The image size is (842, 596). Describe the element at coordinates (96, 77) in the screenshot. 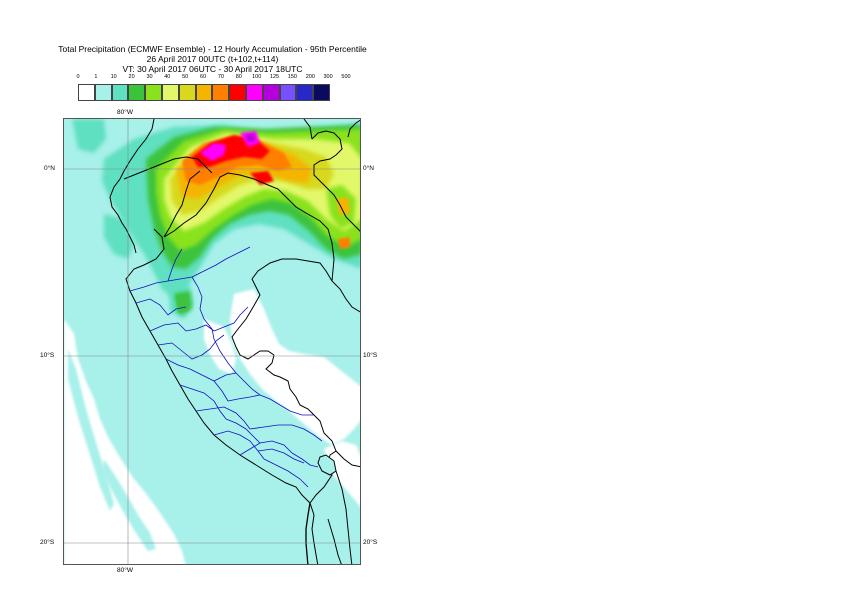

I see `legend-label: 1` at that location.